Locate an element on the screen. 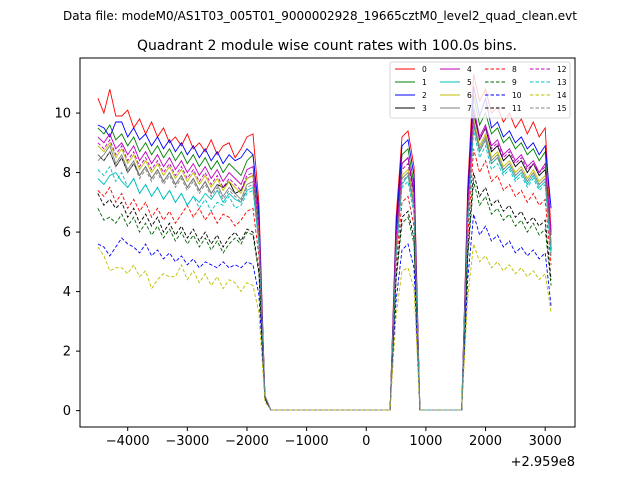 The width and height of the screenshot is (640, 480). legend-label-11: 11 is located at coordinates (517, 108).